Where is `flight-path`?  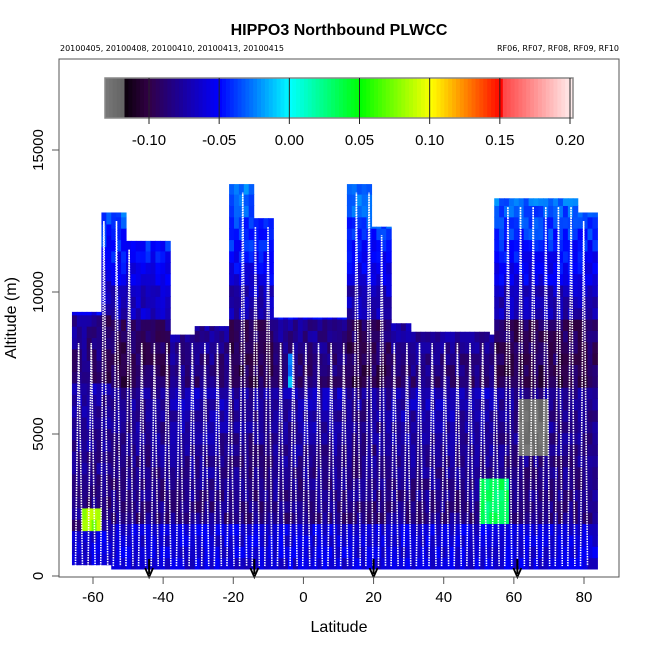 flight-path is located at coordinates (117, 393).